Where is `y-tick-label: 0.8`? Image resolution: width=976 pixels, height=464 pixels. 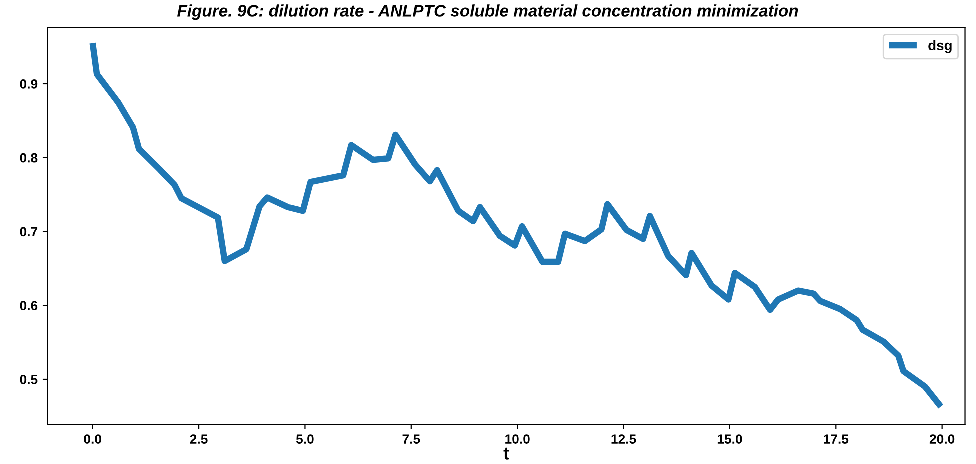
y-tick-label: 0.8 is located at coordinates (29, 158).